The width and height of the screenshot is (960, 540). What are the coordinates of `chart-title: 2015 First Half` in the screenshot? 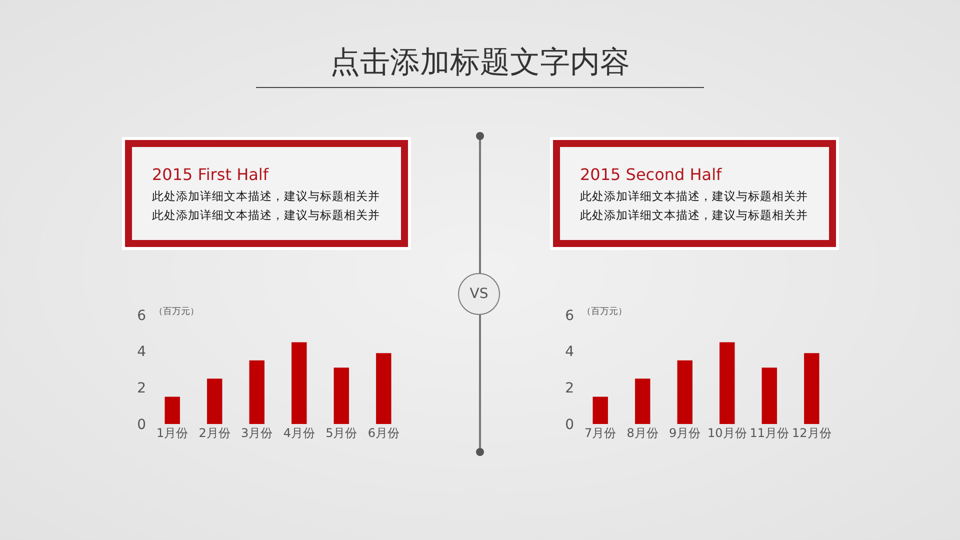 It's located at (210, 174).